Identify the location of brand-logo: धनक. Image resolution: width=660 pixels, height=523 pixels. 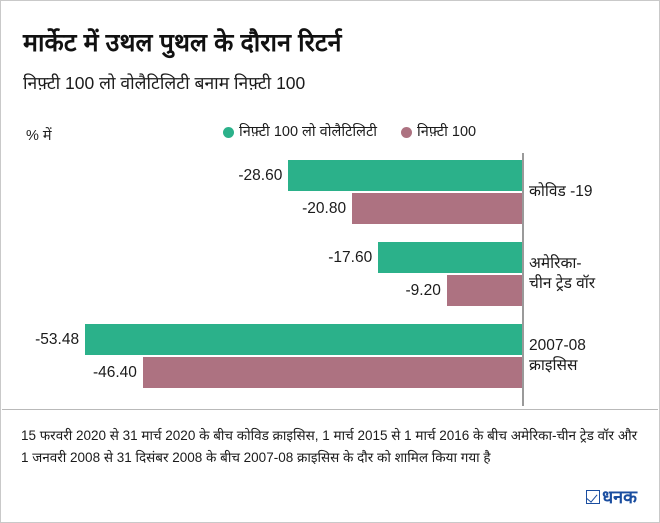
(611, 497).